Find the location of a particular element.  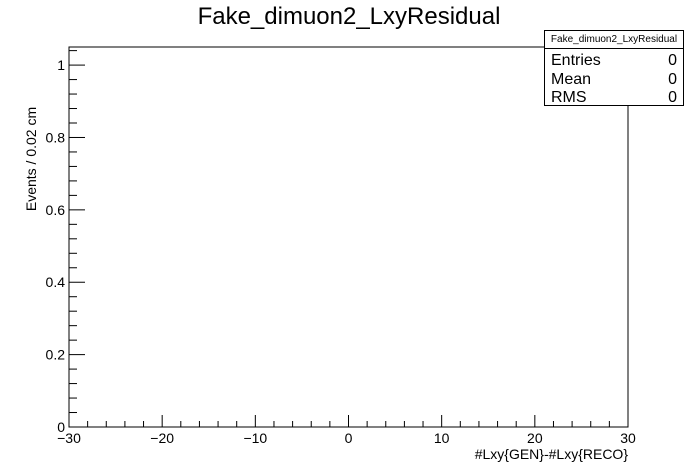

y-axis-label: Events / 0.02 cm is located at coordinates (31, 159).